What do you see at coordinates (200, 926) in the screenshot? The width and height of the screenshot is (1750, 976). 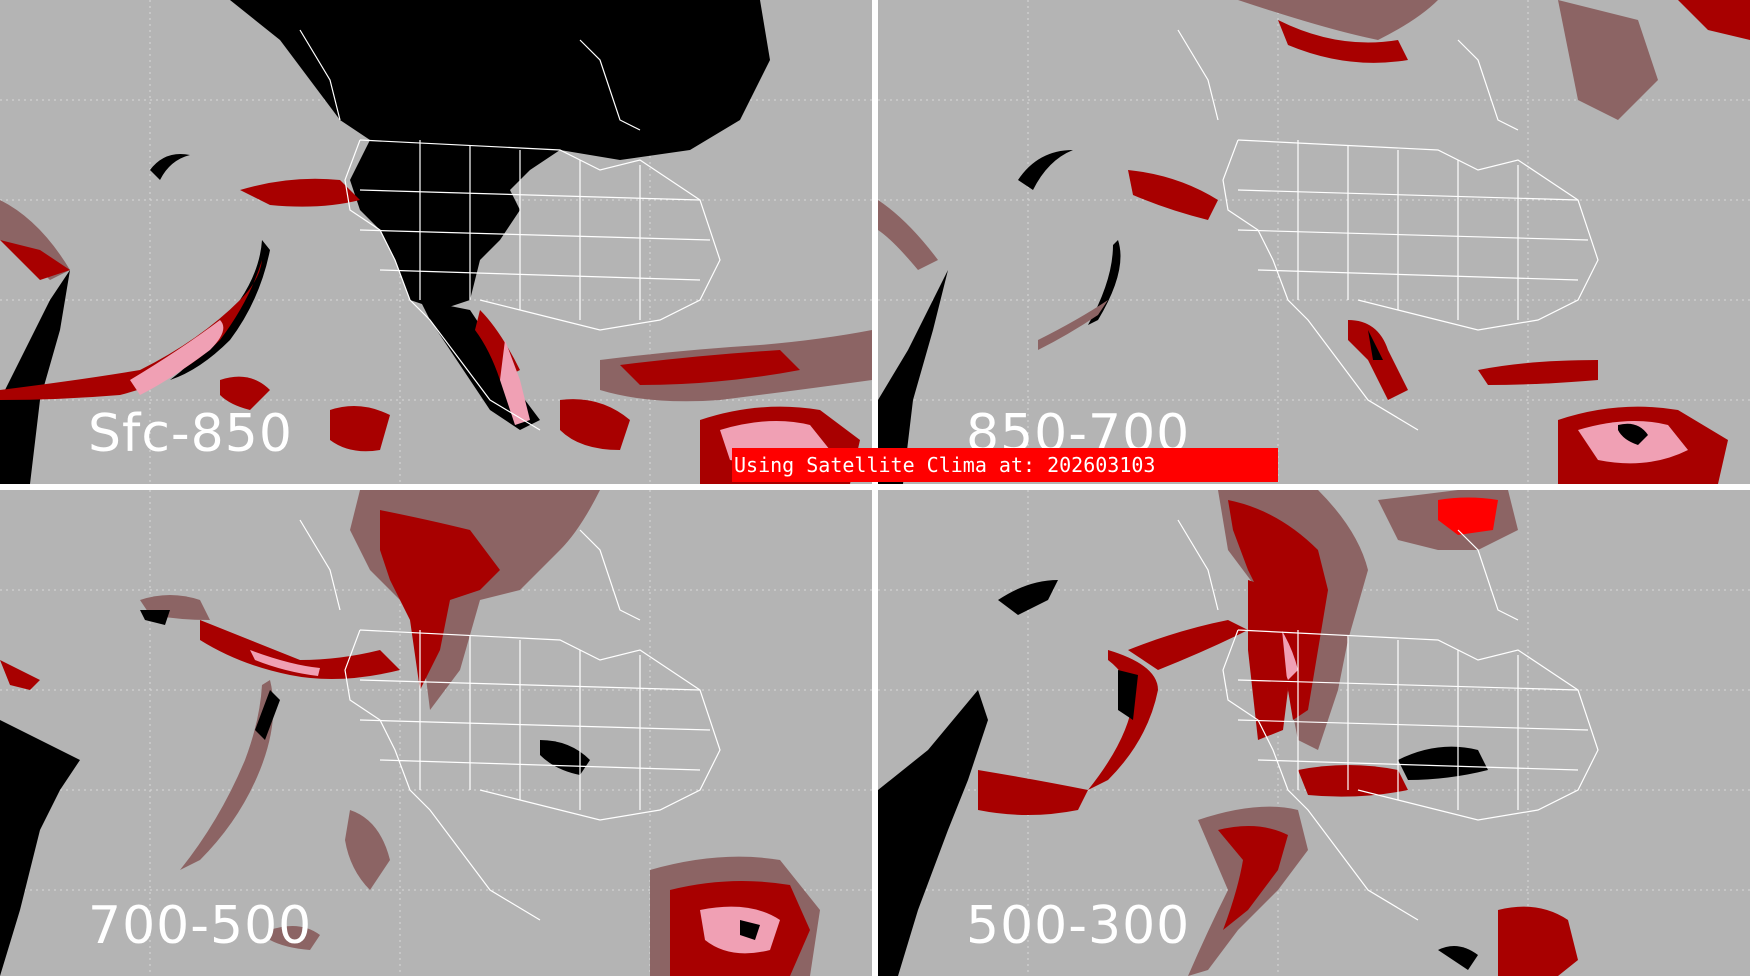 I see `panel-label: 700-500` at bounding box center [200, 926].